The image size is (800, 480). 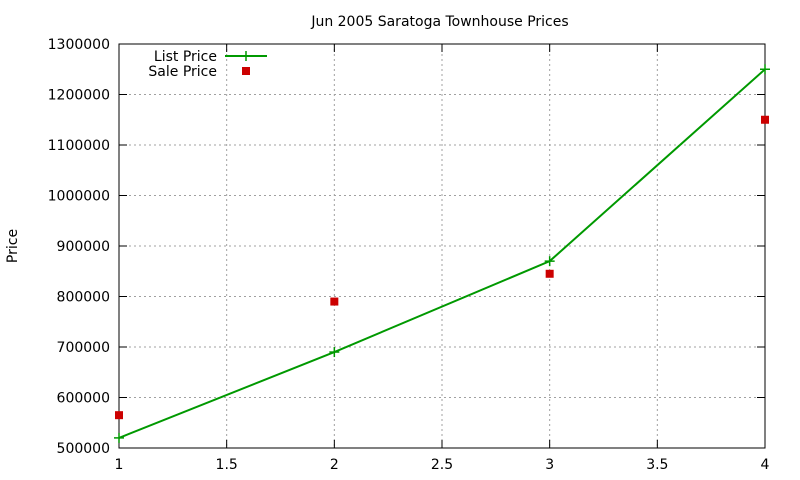 What do you see at coordinates (657, 465) in the screenshot?
I see `x-tick-label: 3.5` at bounding box center [657, 465].